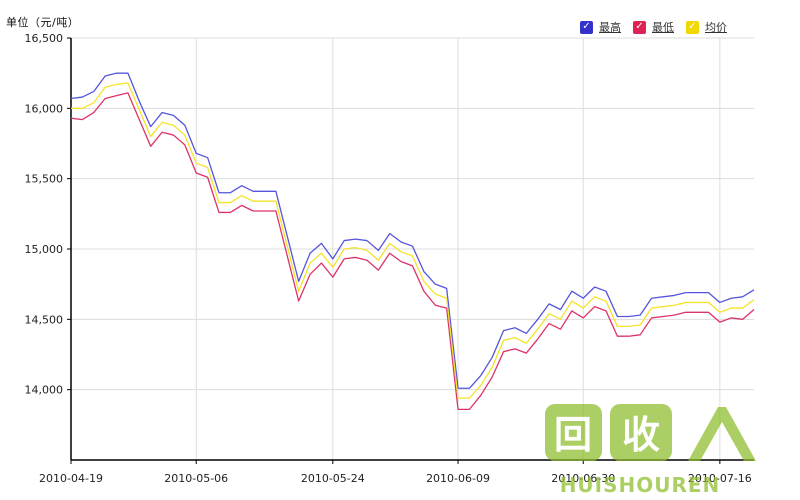 This screenshot has height=500, width=800. What do you see at coordinates (573, 435) in the screenshot?
I see `watermark-logo-text: 回` at bounding box center [573, 435].